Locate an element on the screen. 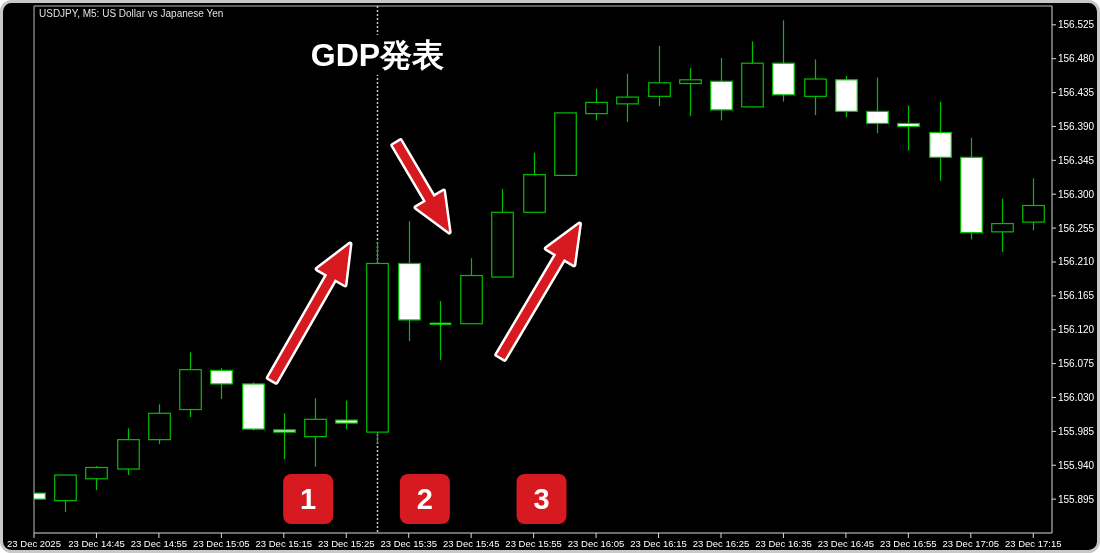 This screenshot has height=553, width=1100. x-tick-label: 23 Dec 15:15 is located at coordinates (284, 543).